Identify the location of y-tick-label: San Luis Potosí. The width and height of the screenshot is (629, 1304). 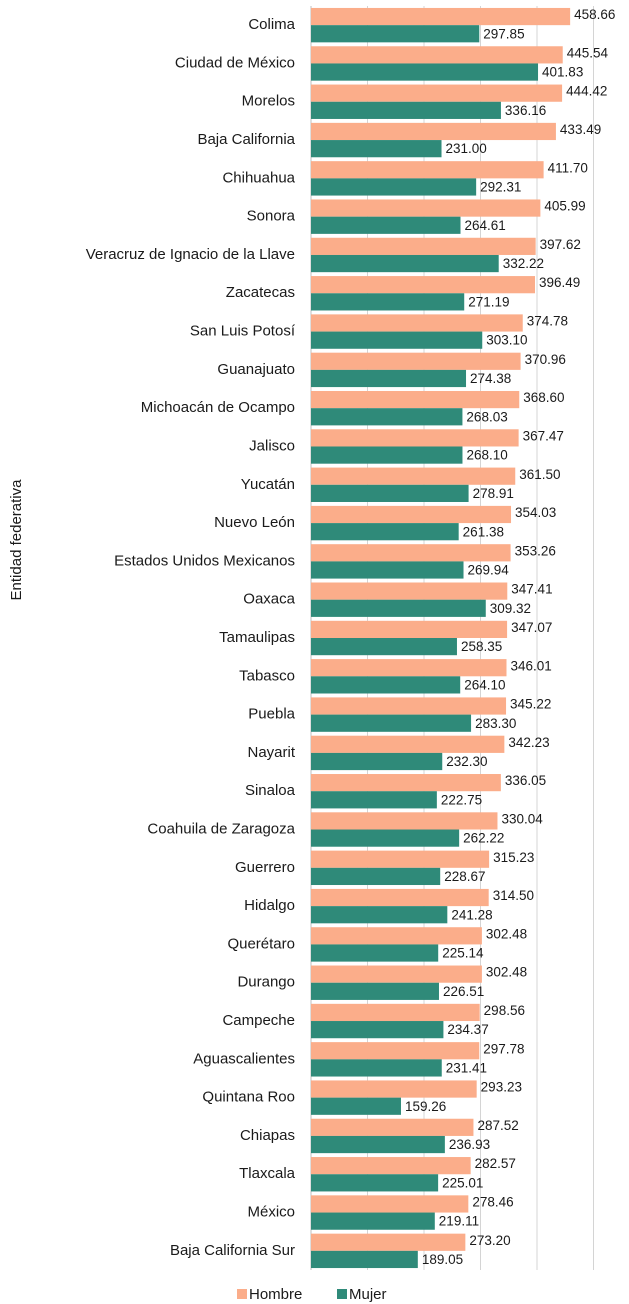
(243, 331).